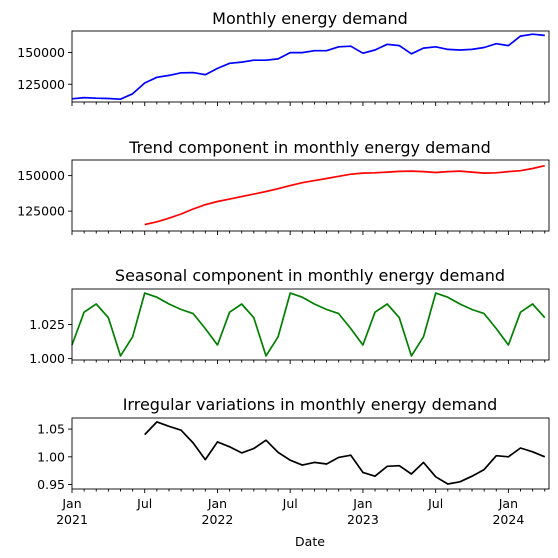  What do you see at coordinates (363, 519) in the screenshot?
I see `x-tick-year-label: 2023` at bounding box center [363, 519].